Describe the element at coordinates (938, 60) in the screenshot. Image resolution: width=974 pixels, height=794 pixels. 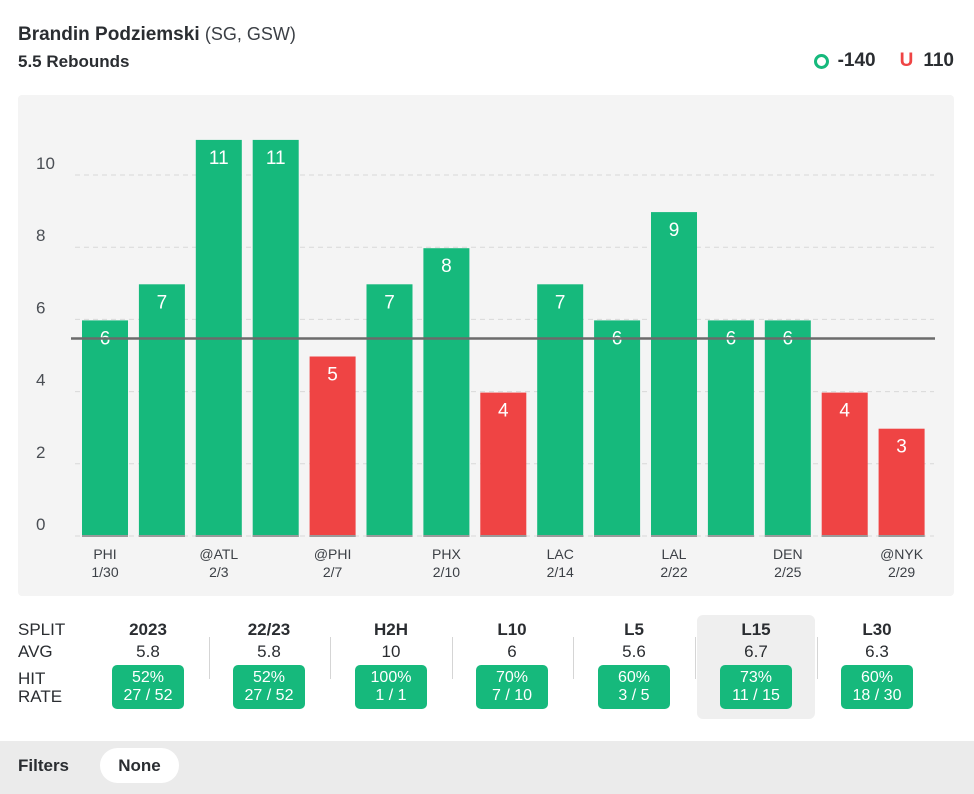
I see `under-odds-value: 110` at that location.